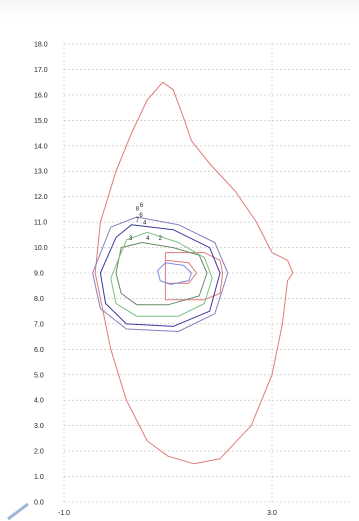 The height and width of the screenshot is (521, 359). I want to click on x-tick-label: -1.0, so click(64, 513).